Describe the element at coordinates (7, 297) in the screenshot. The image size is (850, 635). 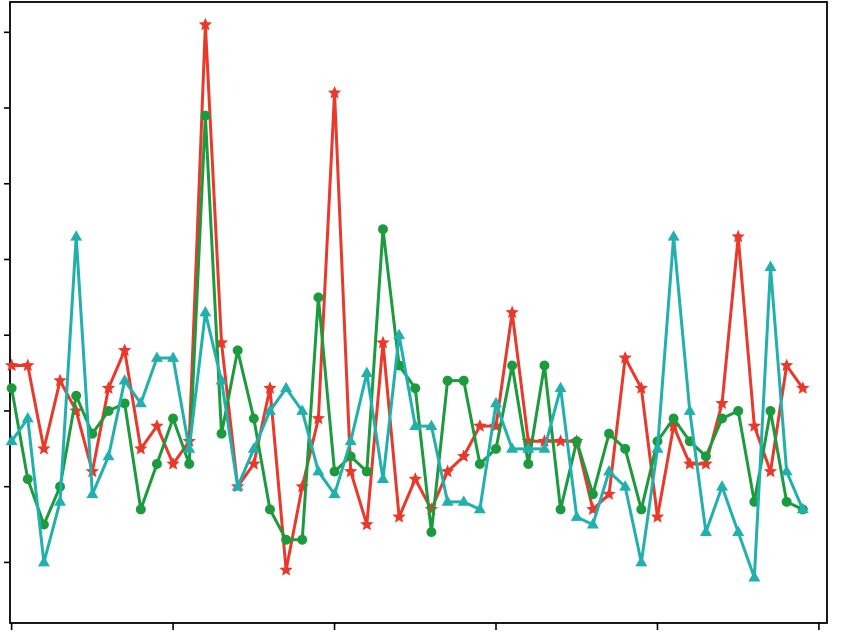
I see `y-axis-ticks` at that location.